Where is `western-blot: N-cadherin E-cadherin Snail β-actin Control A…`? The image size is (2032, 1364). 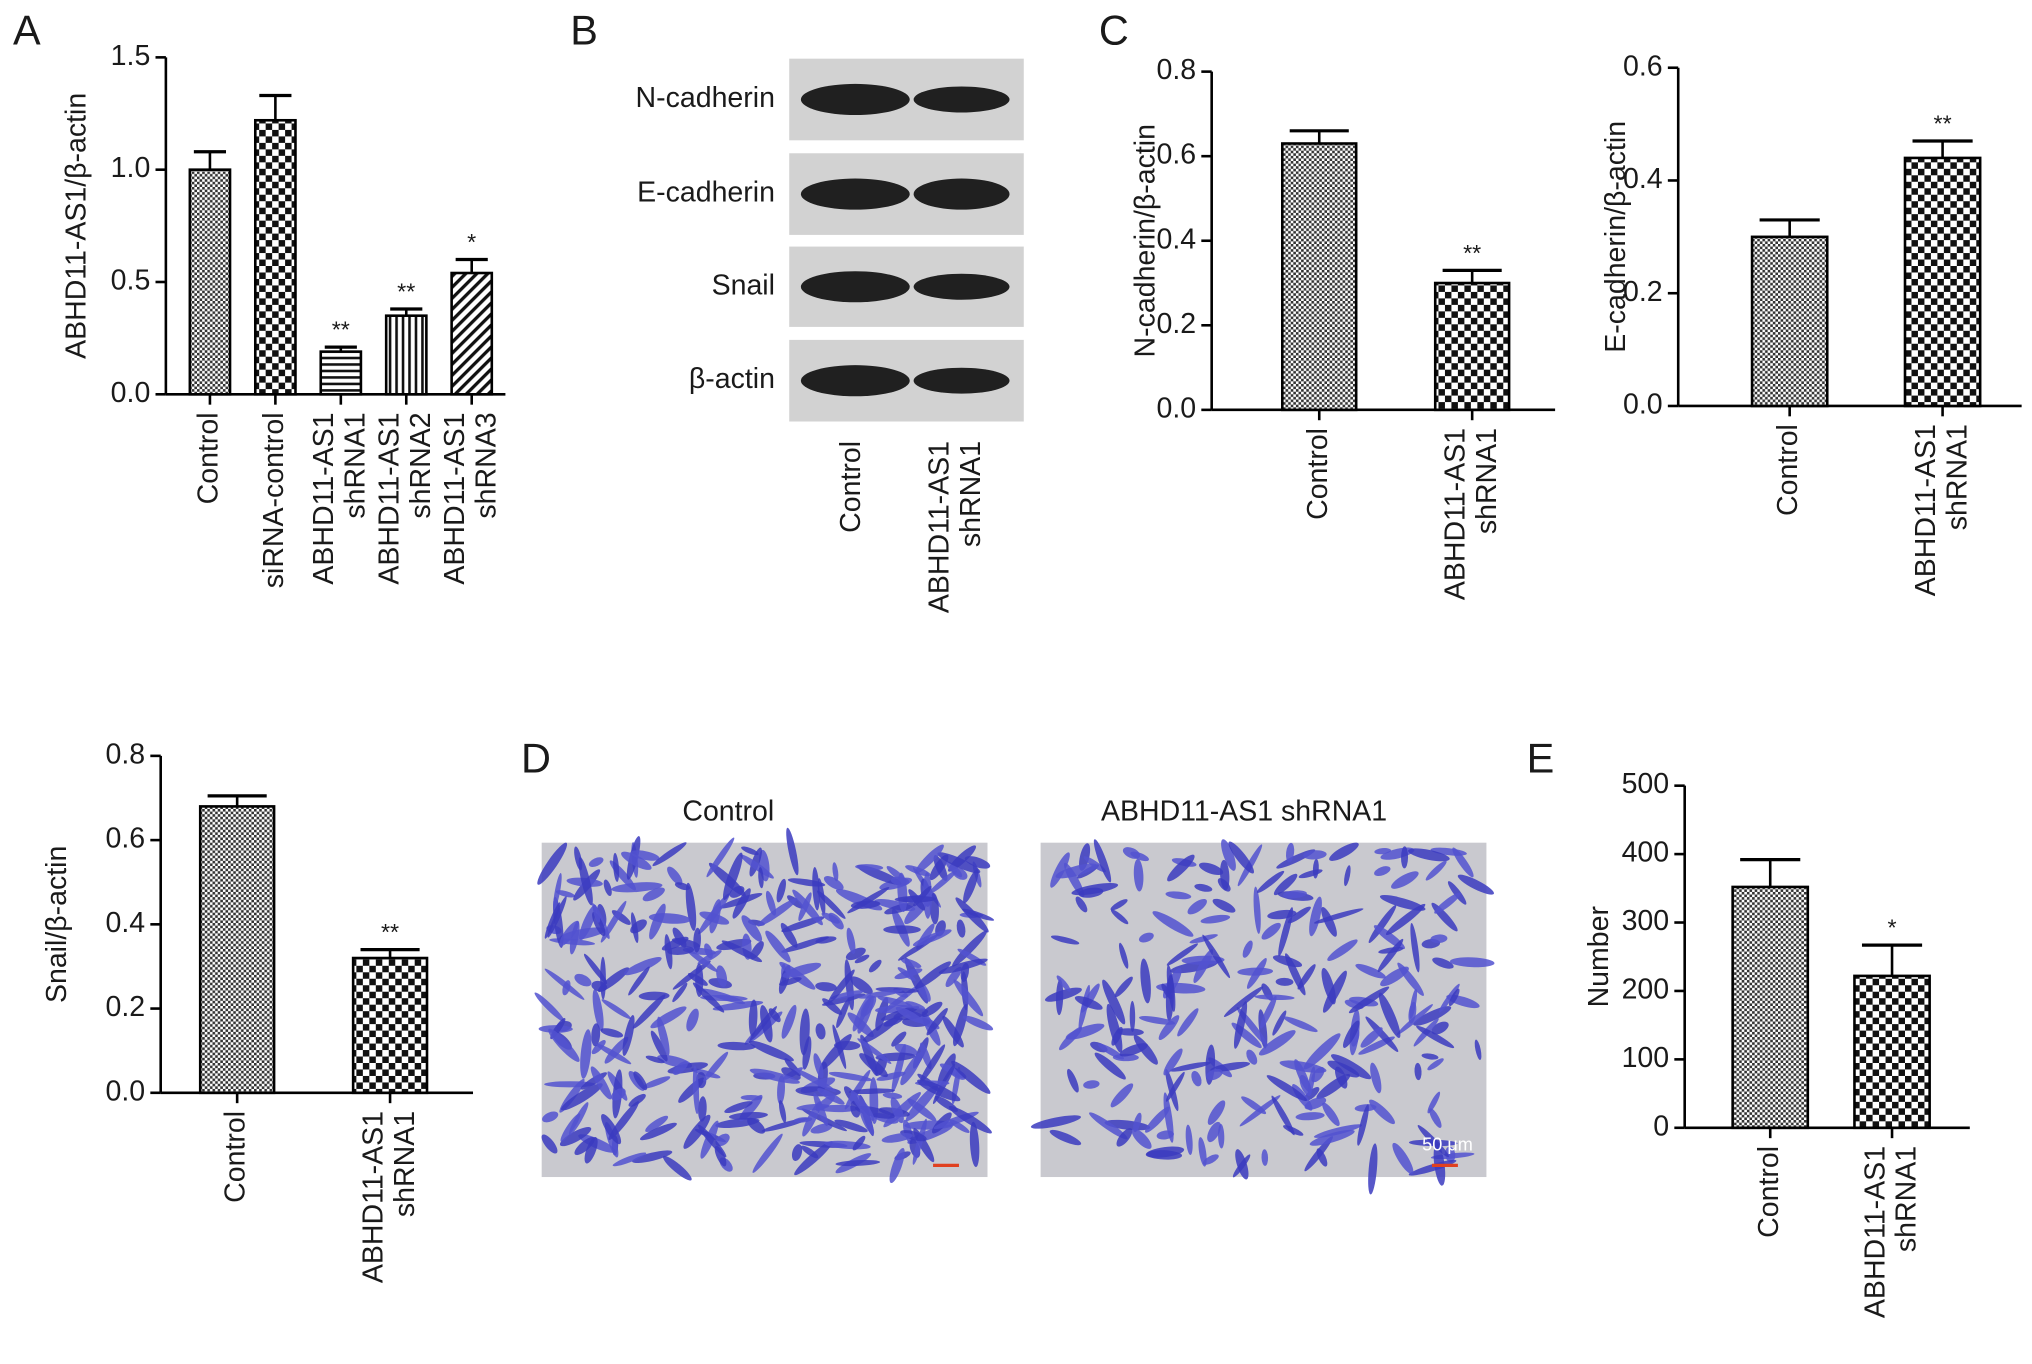
western-blot: N-cadherin E-cadherin Snail β-actin Control A… is located at coordinates (830, 335).